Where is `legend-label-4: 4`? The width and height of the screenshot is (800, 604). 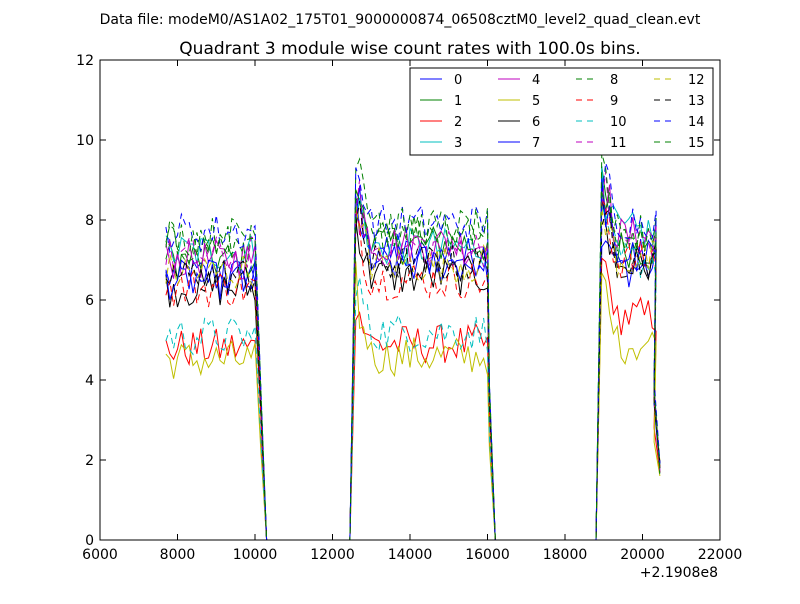 legend-label-4: 4 is located at coordinates (536, 80).